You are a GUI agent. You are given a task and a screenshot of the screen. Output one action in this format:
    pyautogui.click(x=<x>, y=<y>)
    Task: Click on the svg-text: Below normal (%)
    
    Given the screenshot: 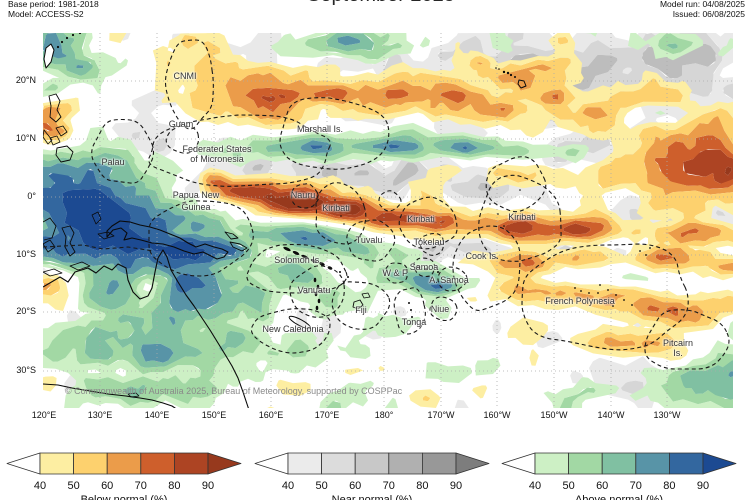 What is the action you would take?
    pyautogui.click(x=124, y=497)
    